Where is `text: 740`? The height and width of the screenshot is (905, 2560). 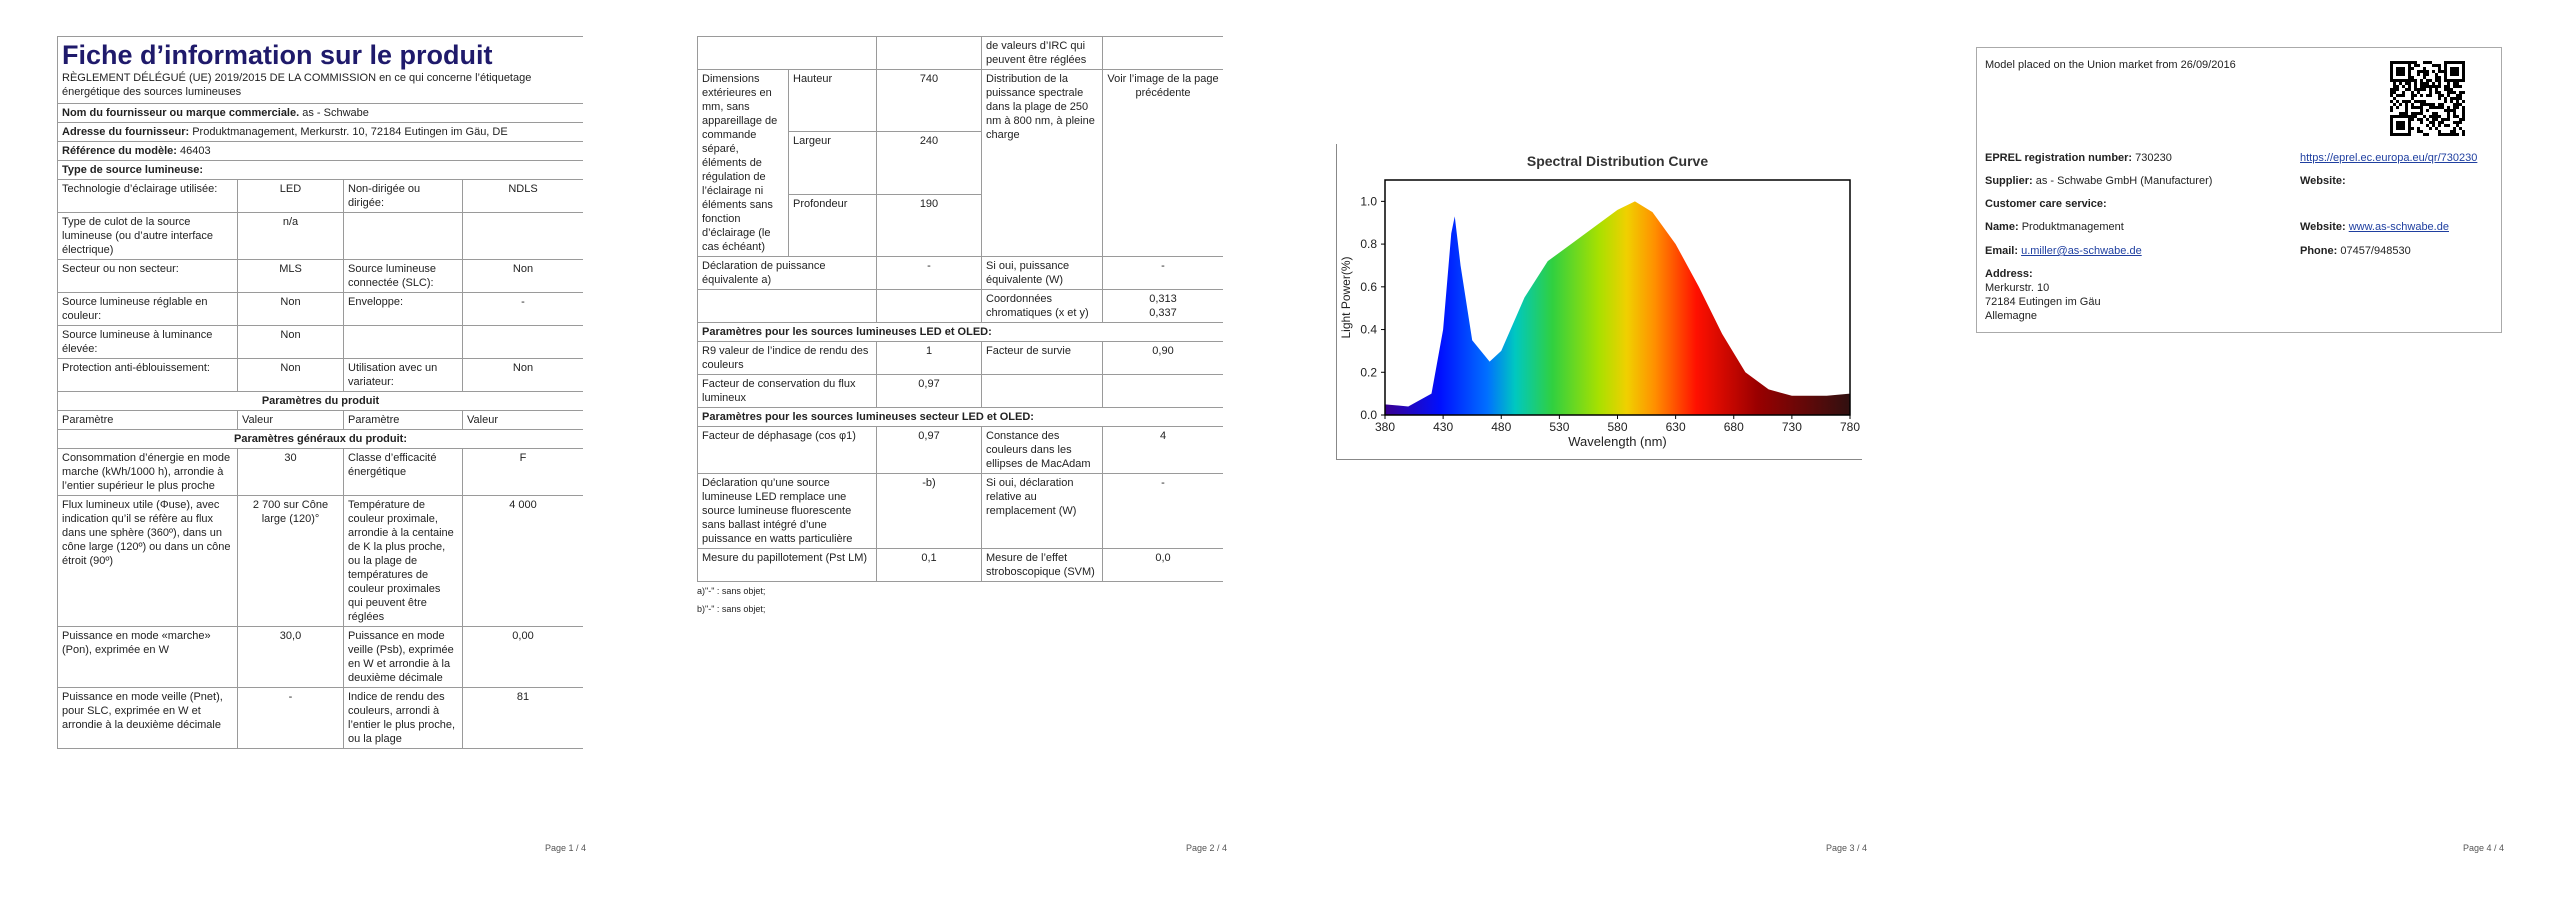 text: 740 is located at coordinates (929, 100).